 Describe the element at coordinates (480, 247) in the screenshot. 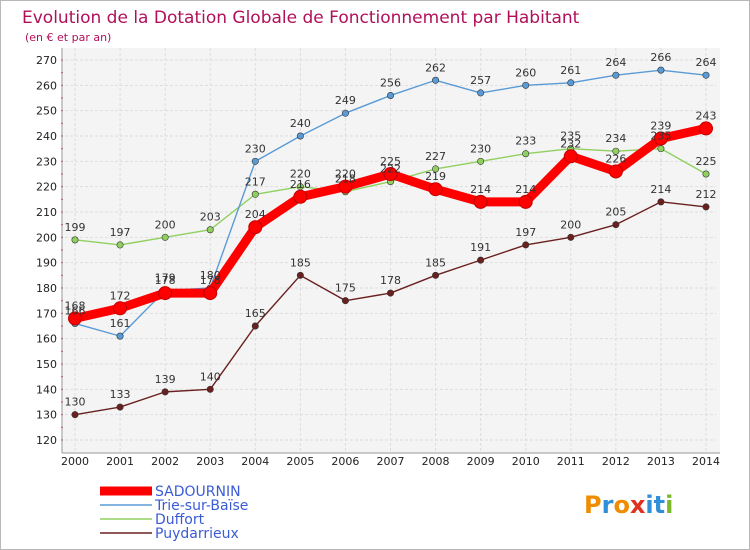

I see `data-label: 191` at that location.